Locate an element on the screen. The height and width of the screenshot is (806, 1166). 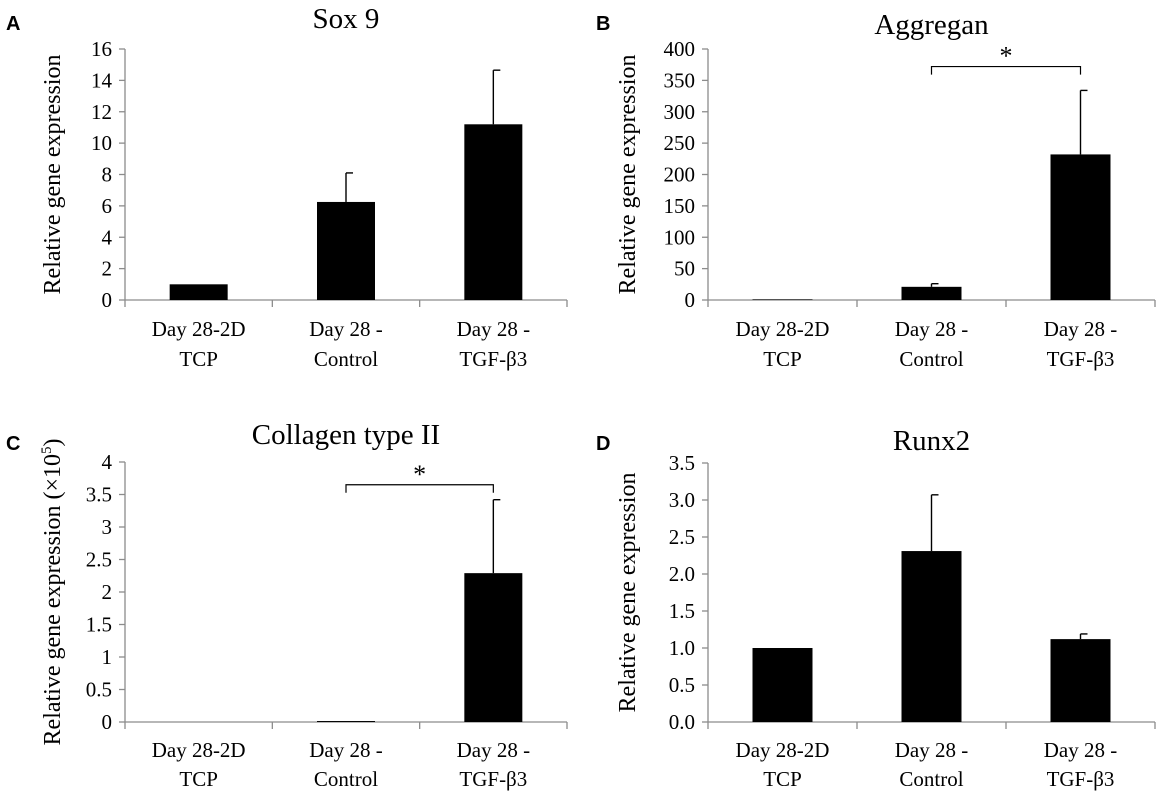
panel-letter: A is located at coordinates (13, 24).